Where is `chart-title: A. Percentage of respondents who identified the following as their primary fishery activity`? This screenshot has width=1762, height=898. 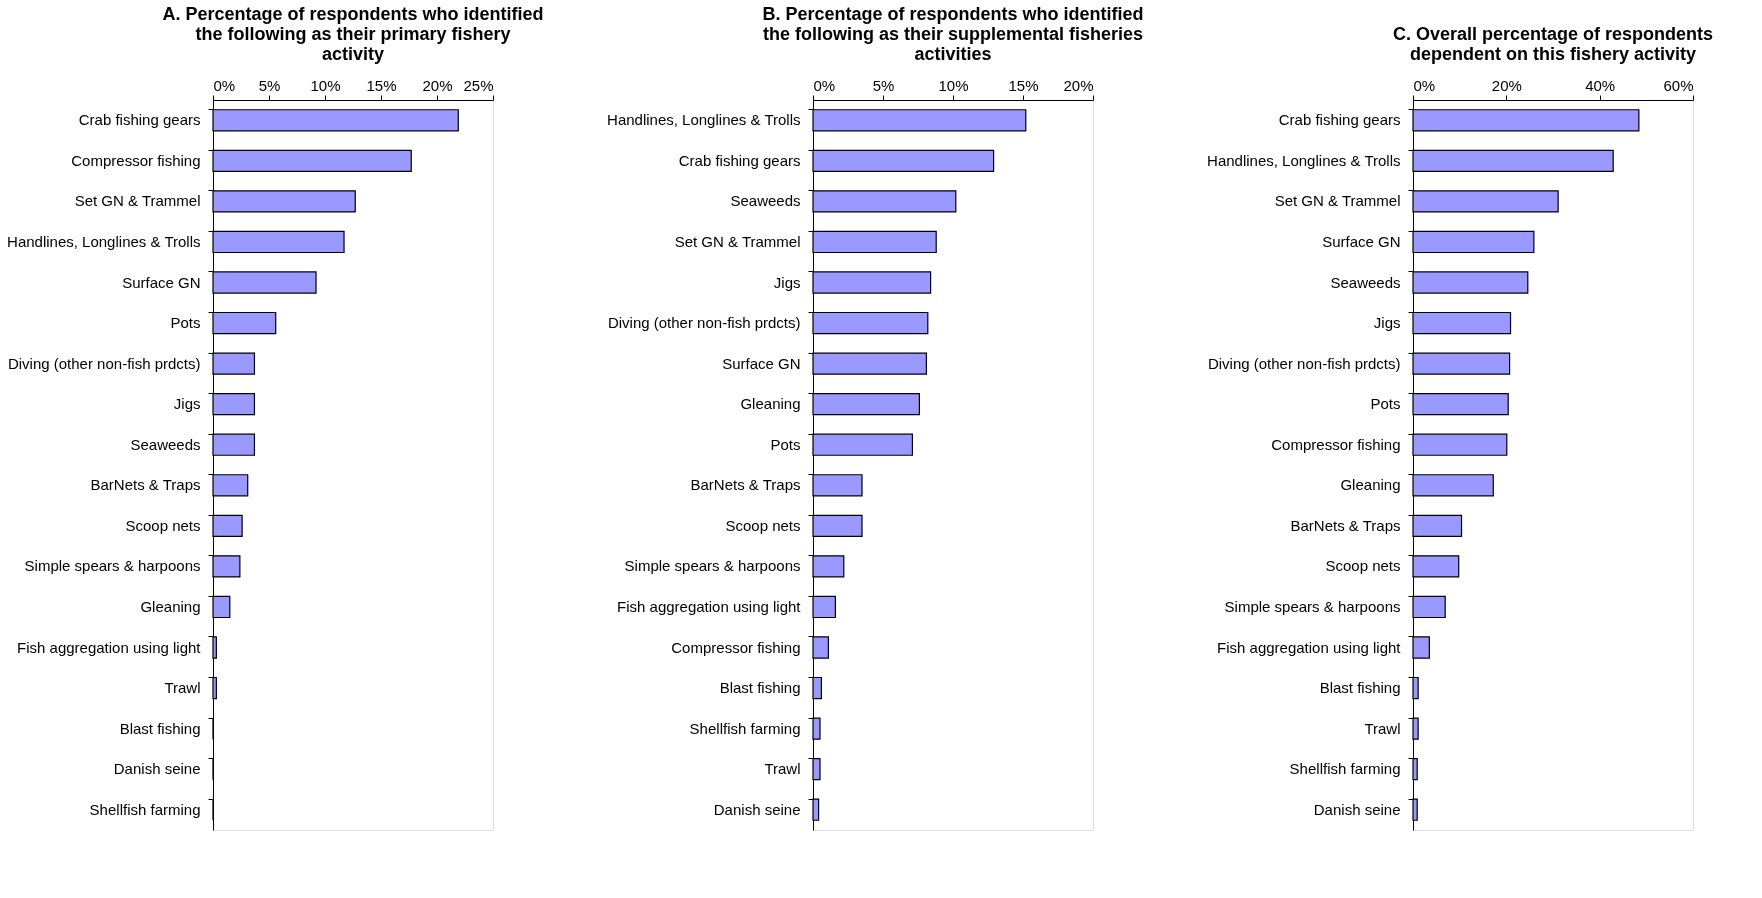 chart-title: A. Percentage of respondents who identified the following as their primary fishery activity is located at coordinates (353, 34).